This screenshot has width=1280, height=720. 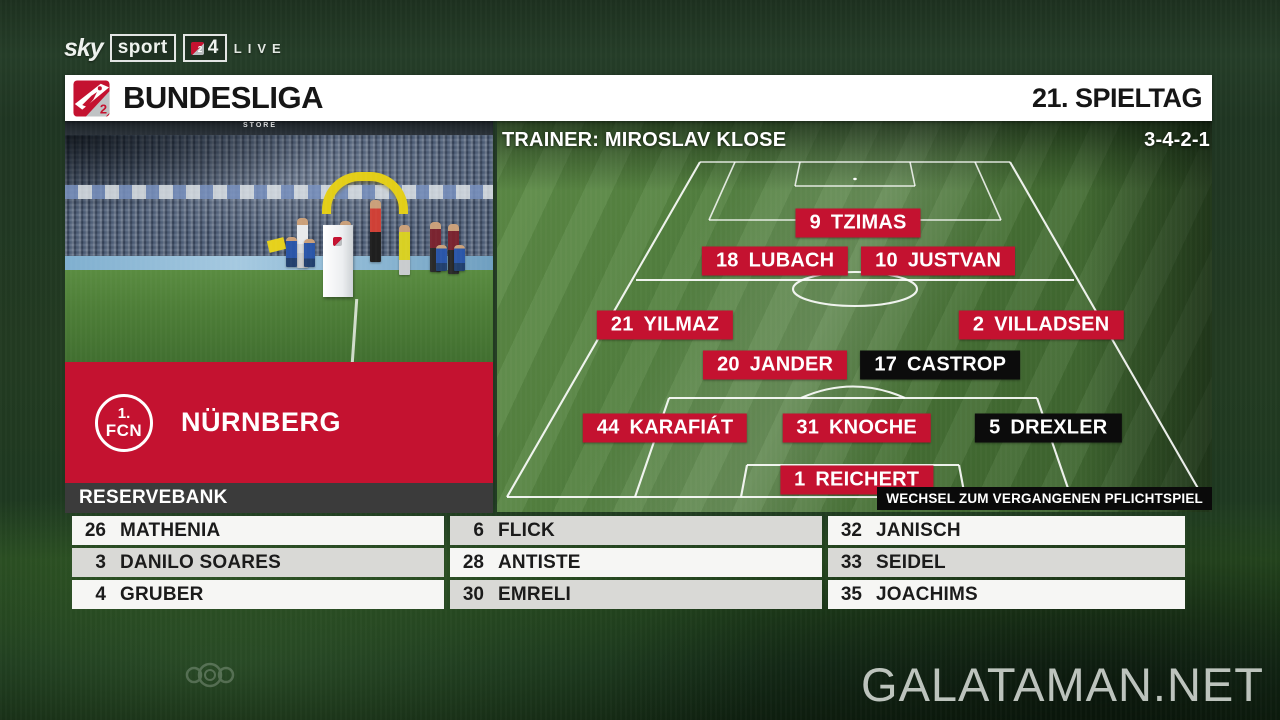 What do you see at coordinates (197, 48) in the screenshot?
I see `bundesliga2-mini-logo-icon: 2` at bounding box center [197, 48].